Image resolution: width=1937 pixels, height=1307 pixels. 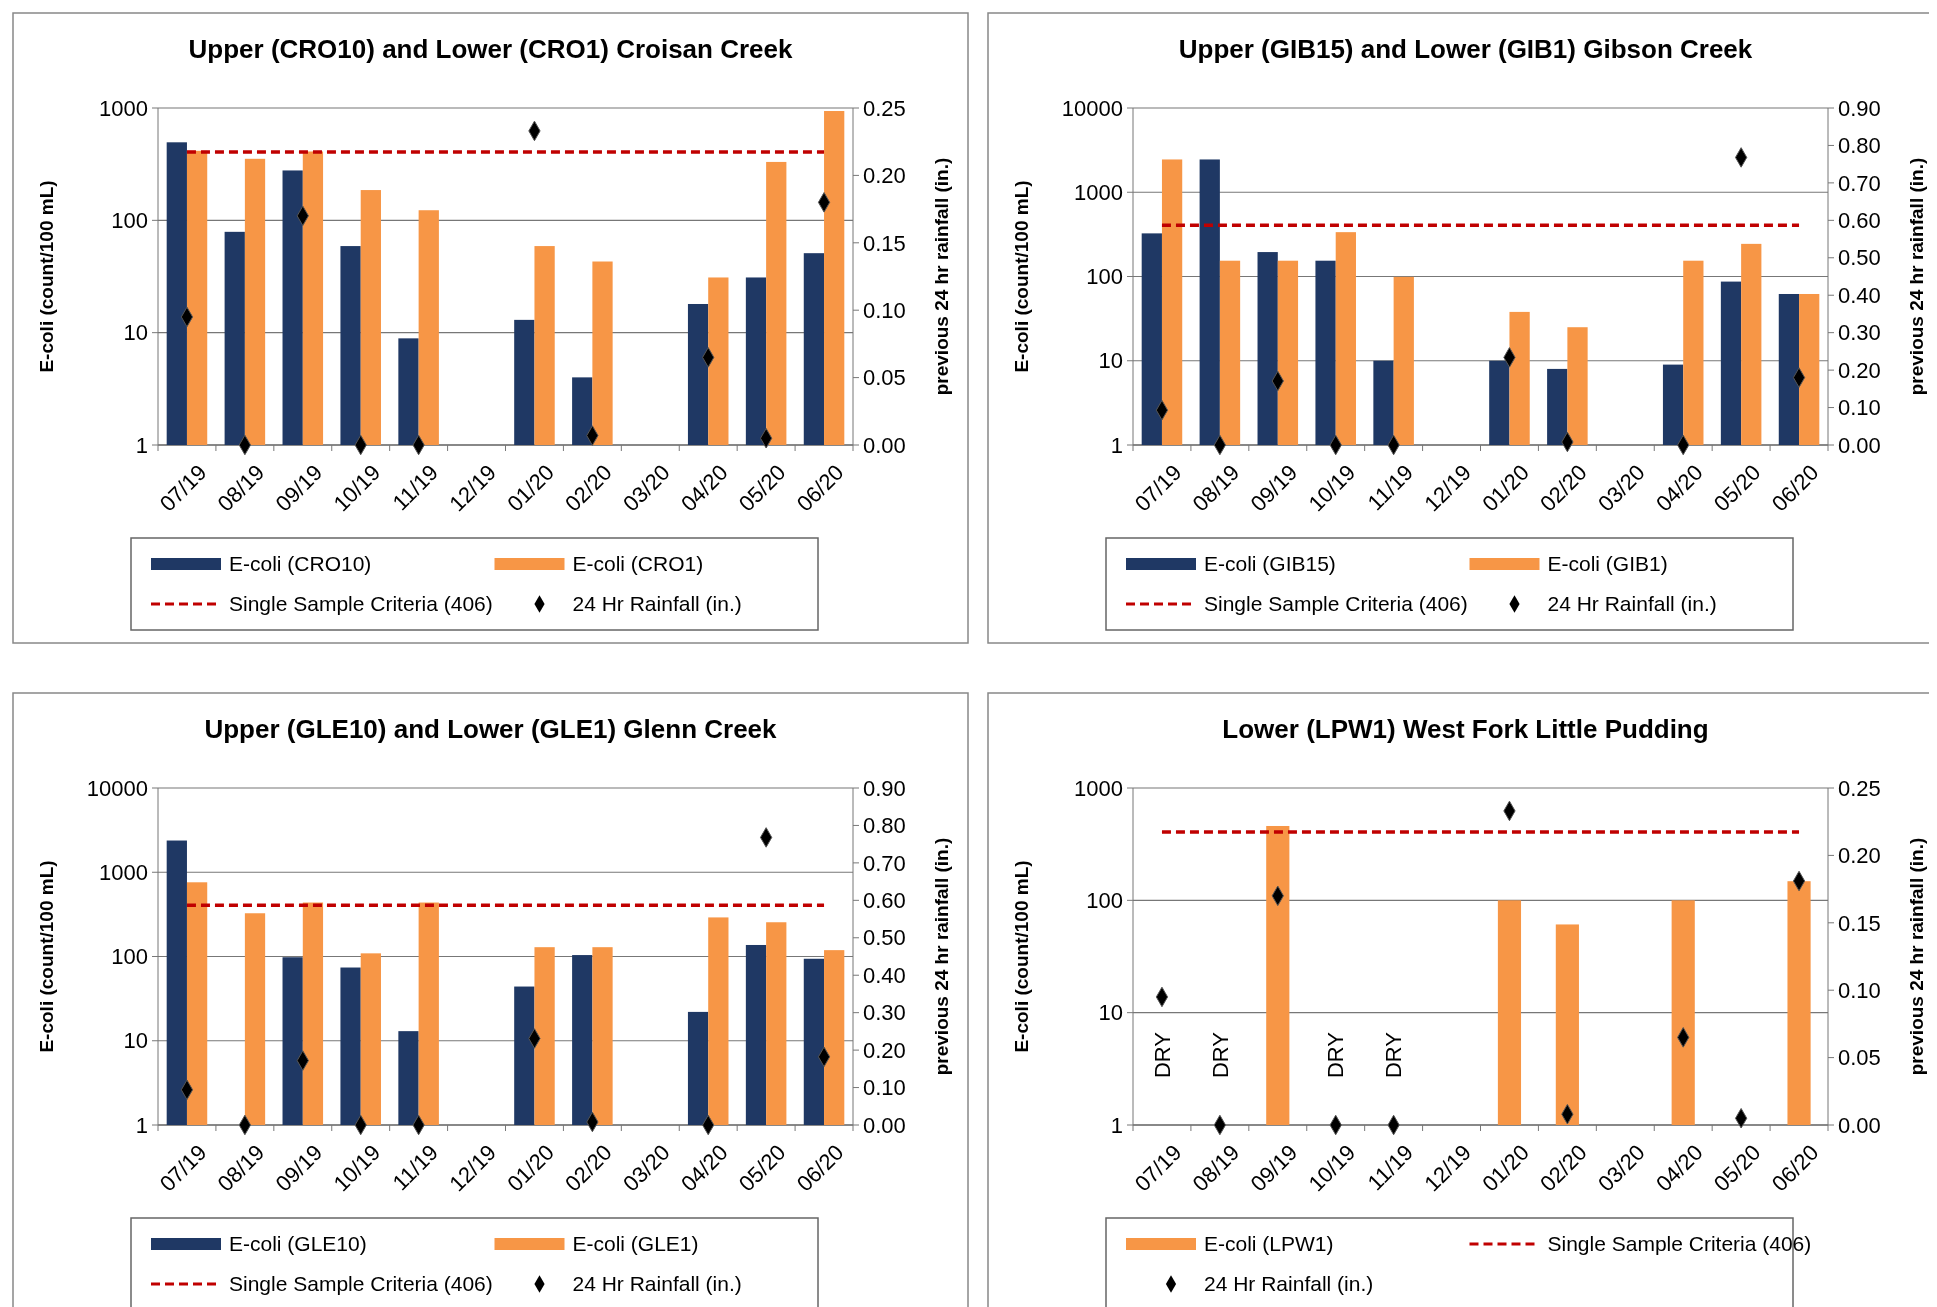 What do you see at coordinates (638, 564) in the screenshot?
I see `legend-label: E-coli (CRO1)` at bounding box center [638, 564].